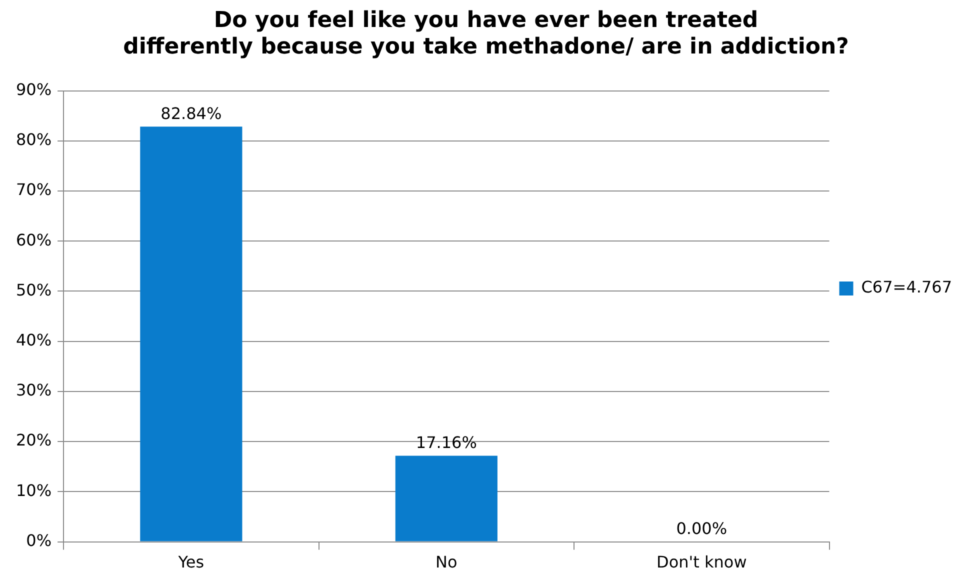  I want to click on data-label: 82.84%, so click(191, 113).